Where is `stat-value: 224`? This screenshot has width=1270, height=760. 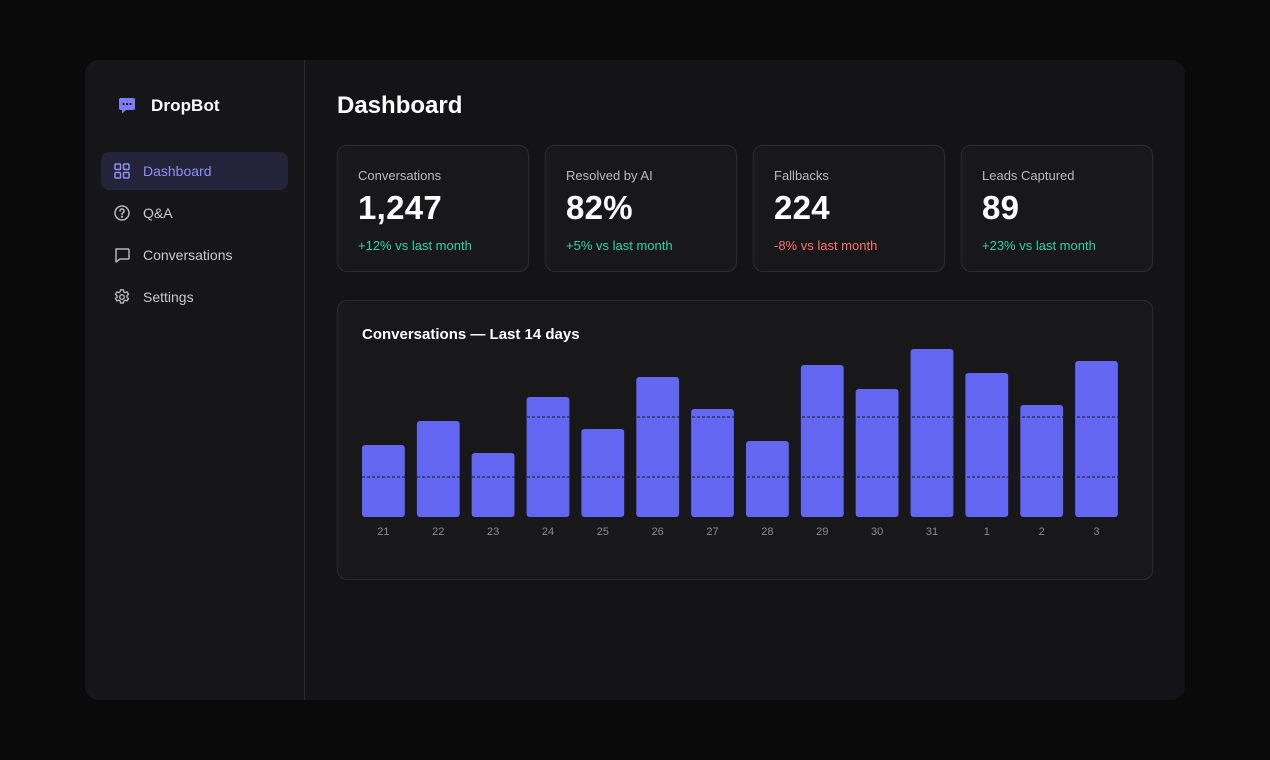
stat-value: 224 is located at coordinates (802, 207).